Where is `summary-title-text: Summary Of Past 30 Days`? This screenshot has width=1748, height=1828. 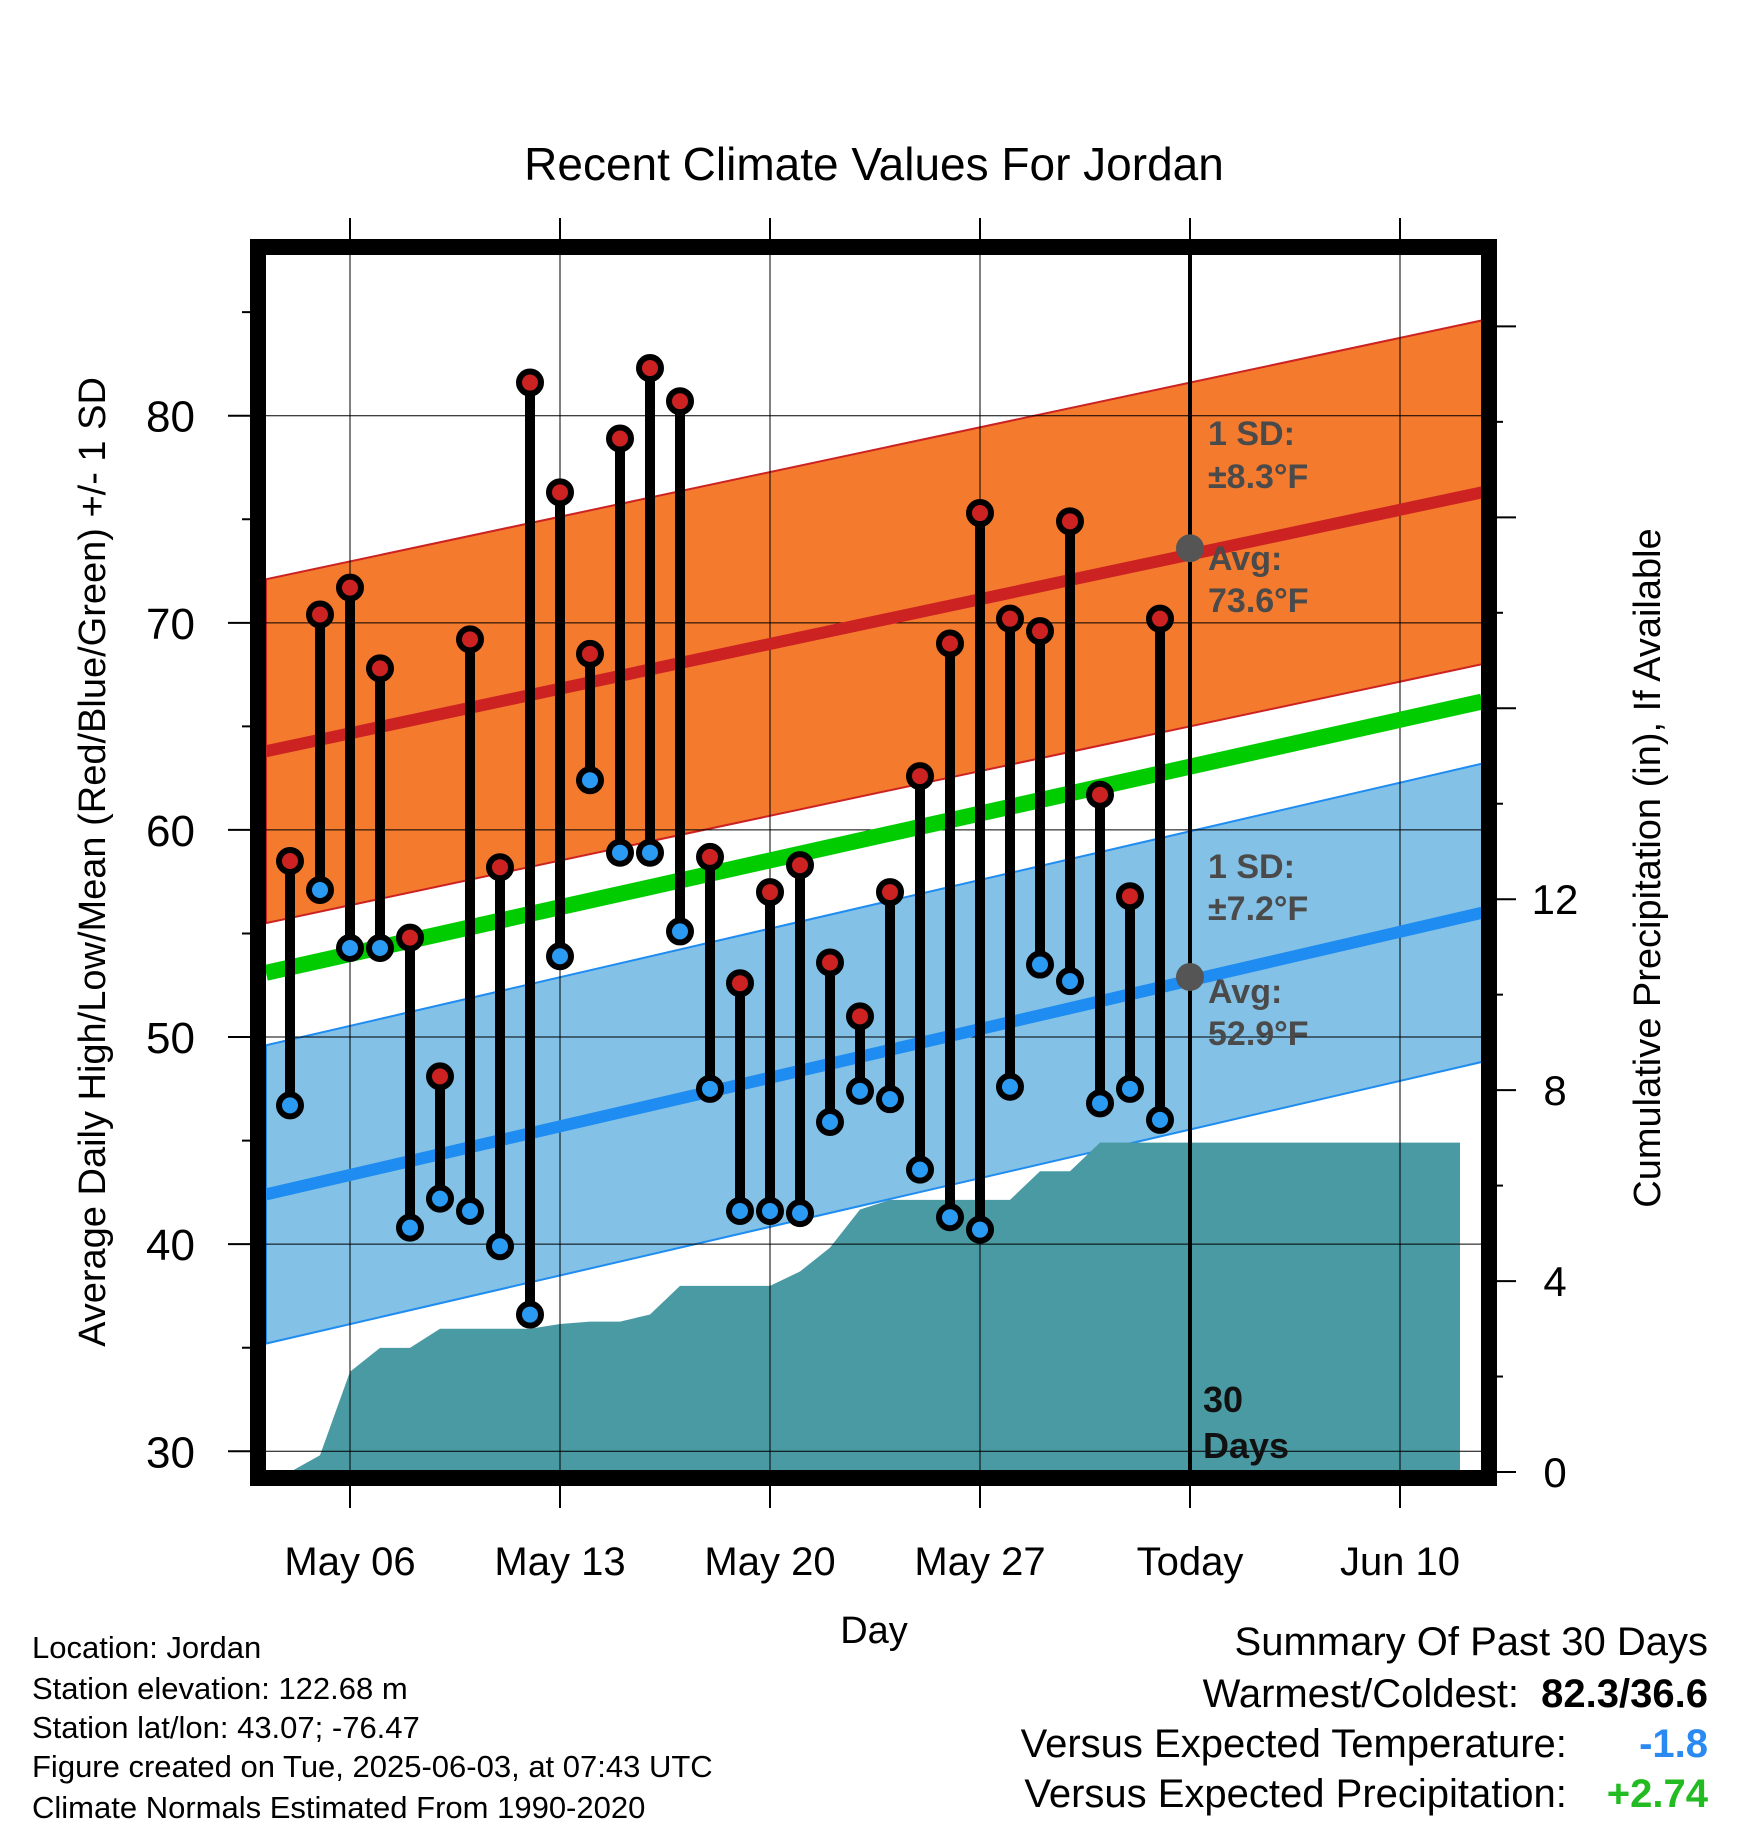 summary-title-text: Summary Of Past 30 Days is located at coordinates (1471, 1642).